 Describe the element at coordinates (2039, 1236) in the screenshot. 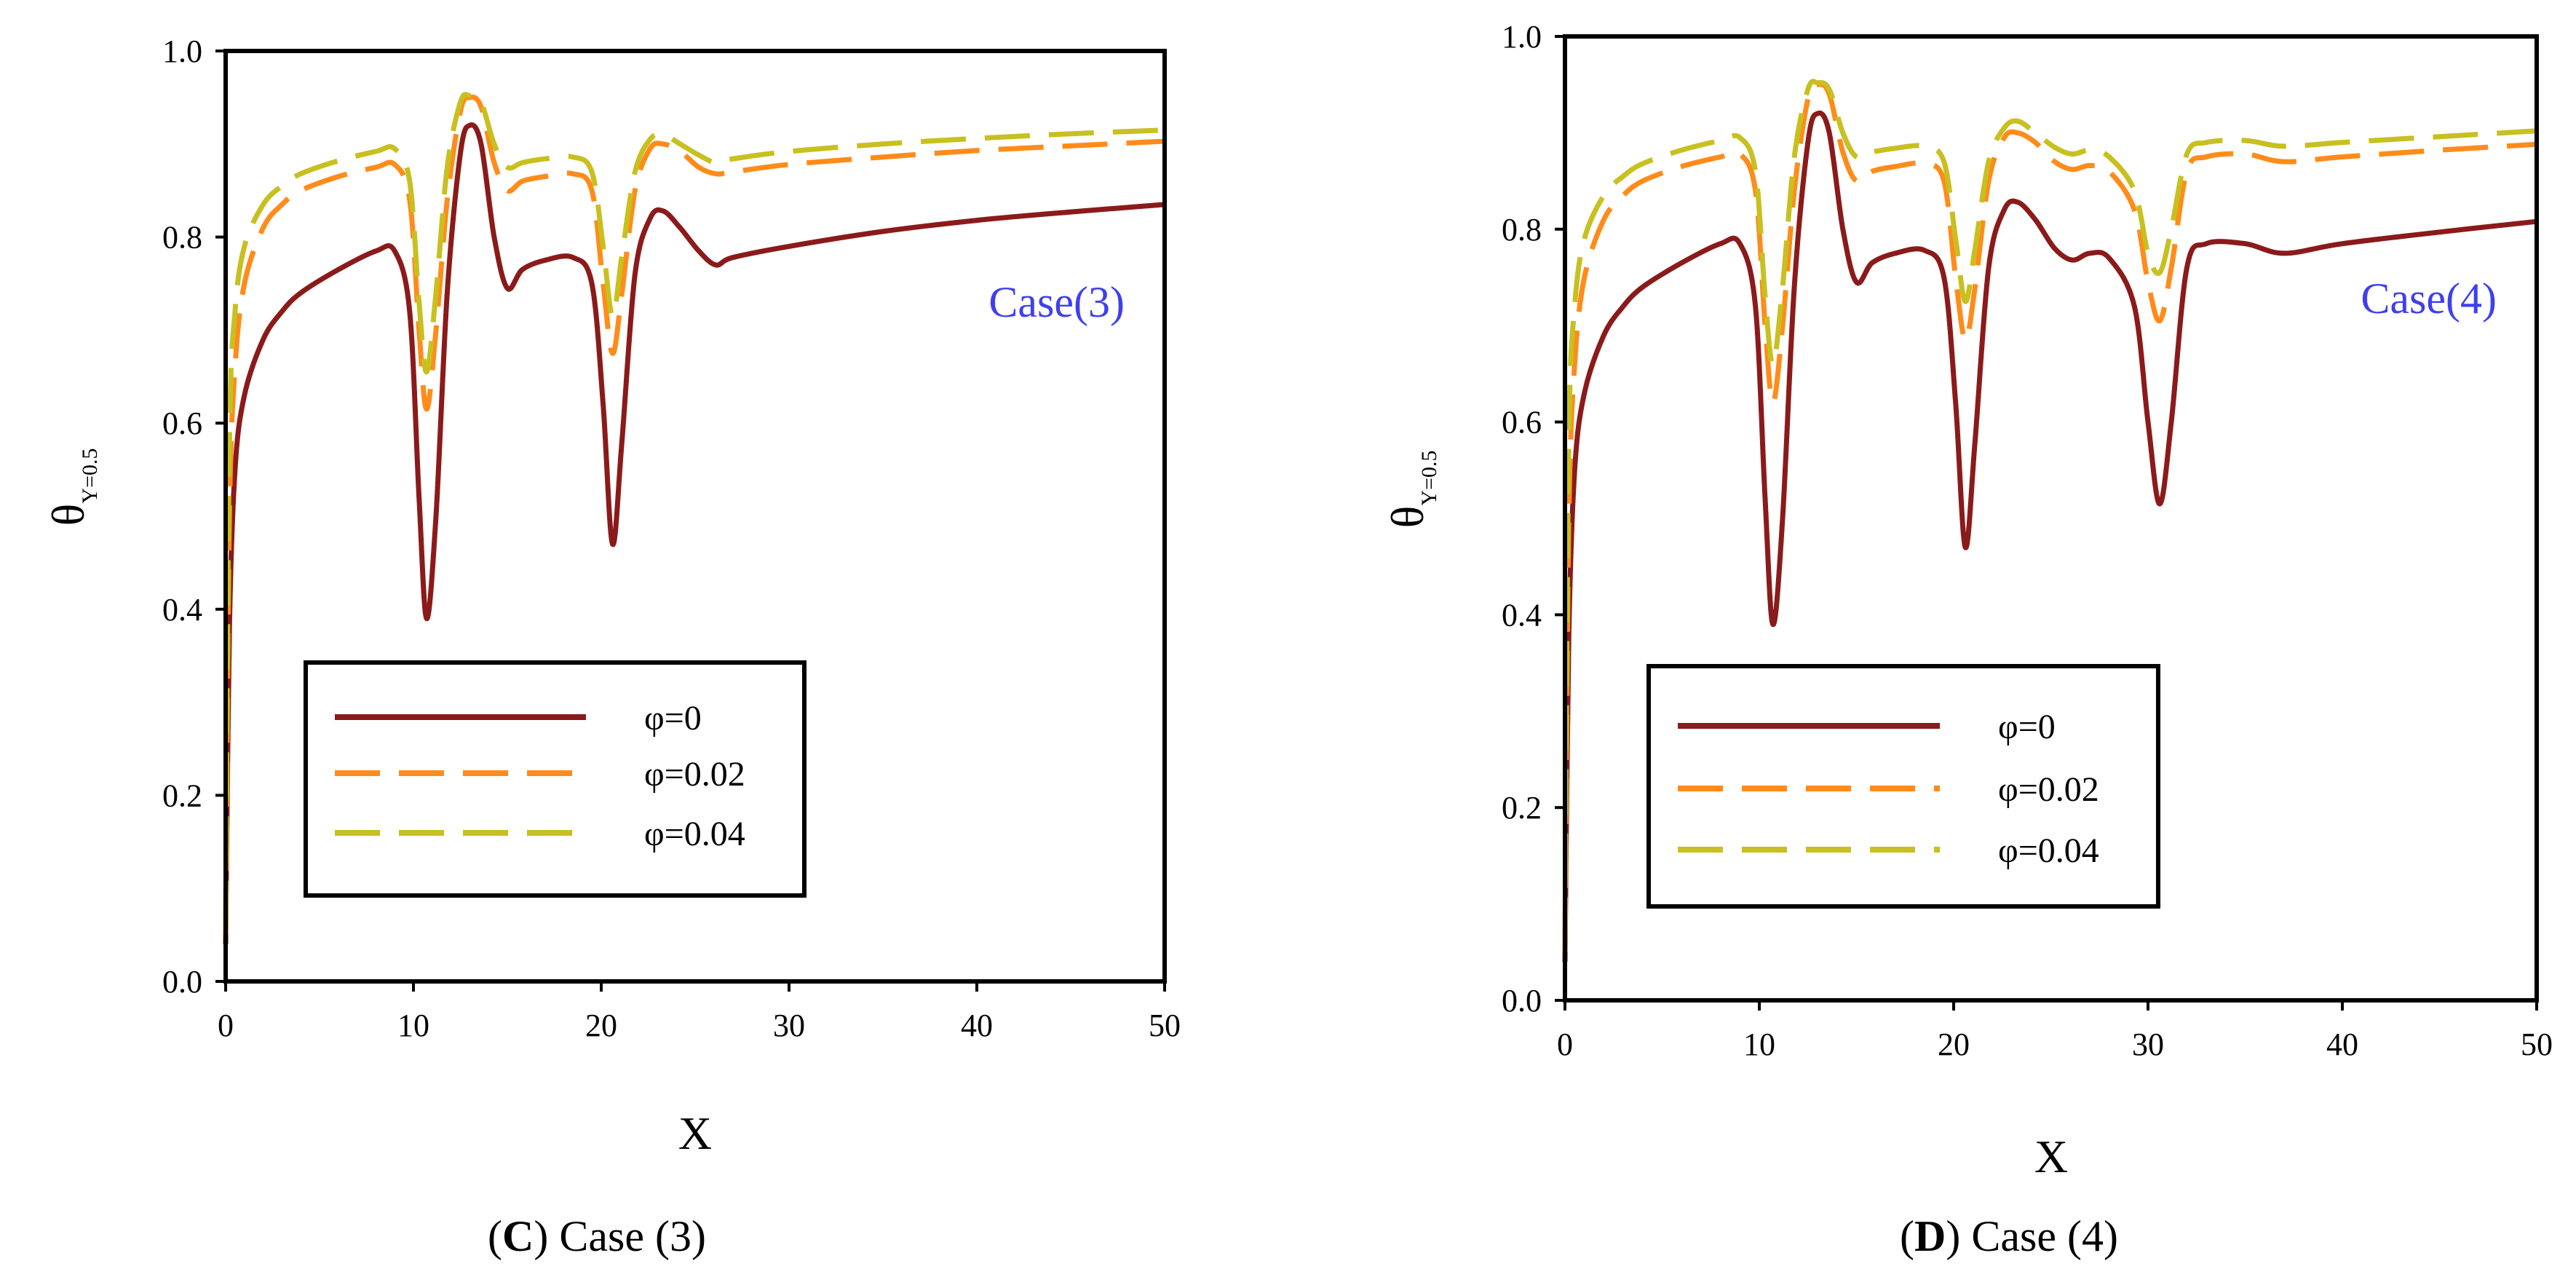

I see `caption-text: Case (4)` at that location.